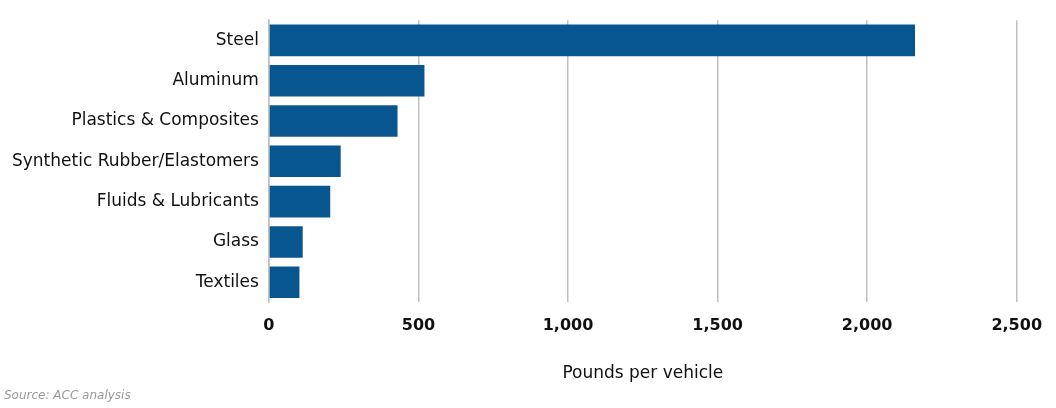  Describe the element at coordinates (135, 159) in the screenshot. I see `y-tick-label: Synthetic Rubber/Elastomers` at that location.